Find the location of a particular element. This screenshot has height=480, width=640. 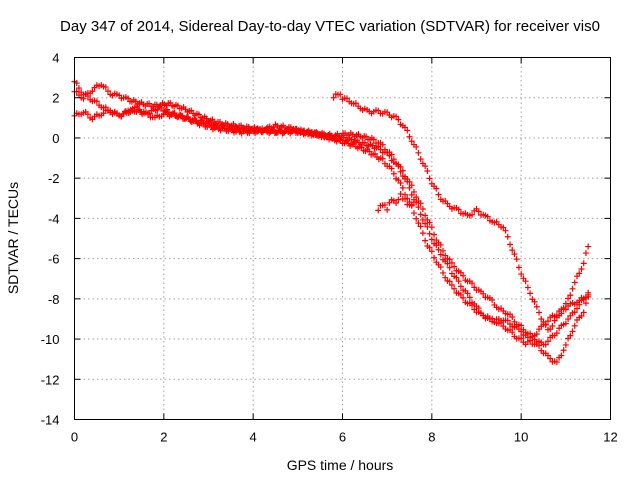

y-tick-label: -8 is located at coordinates (54, 299).